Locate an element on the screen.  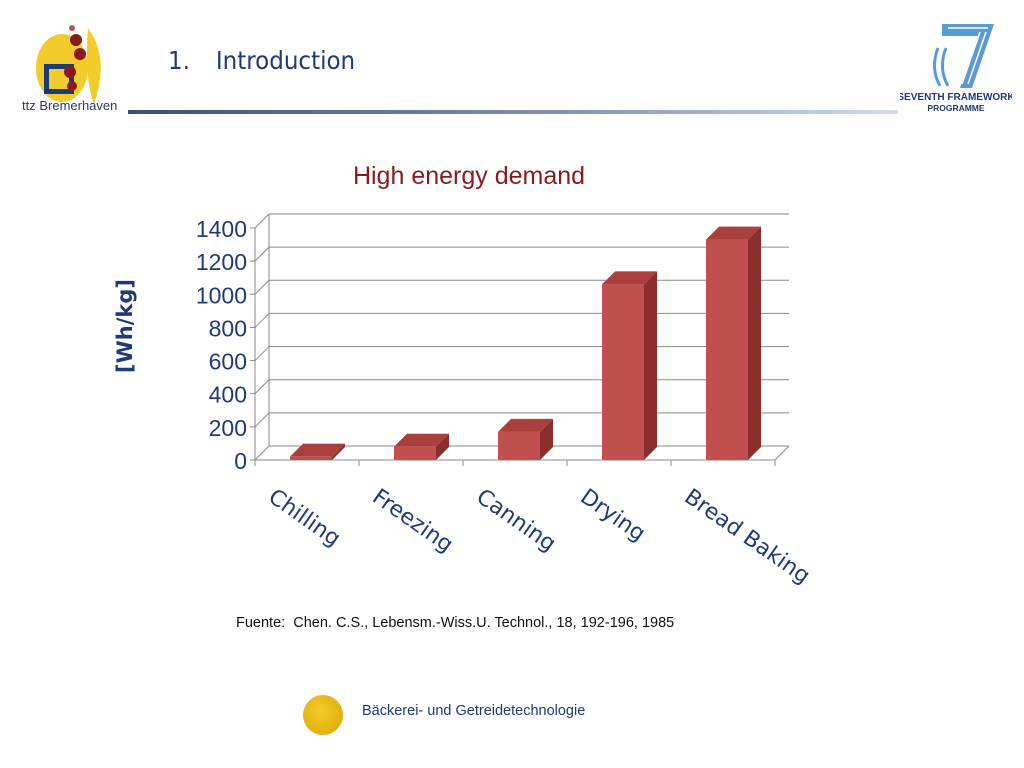
x-tick-label: Drying is located at coordinates (613, 515).